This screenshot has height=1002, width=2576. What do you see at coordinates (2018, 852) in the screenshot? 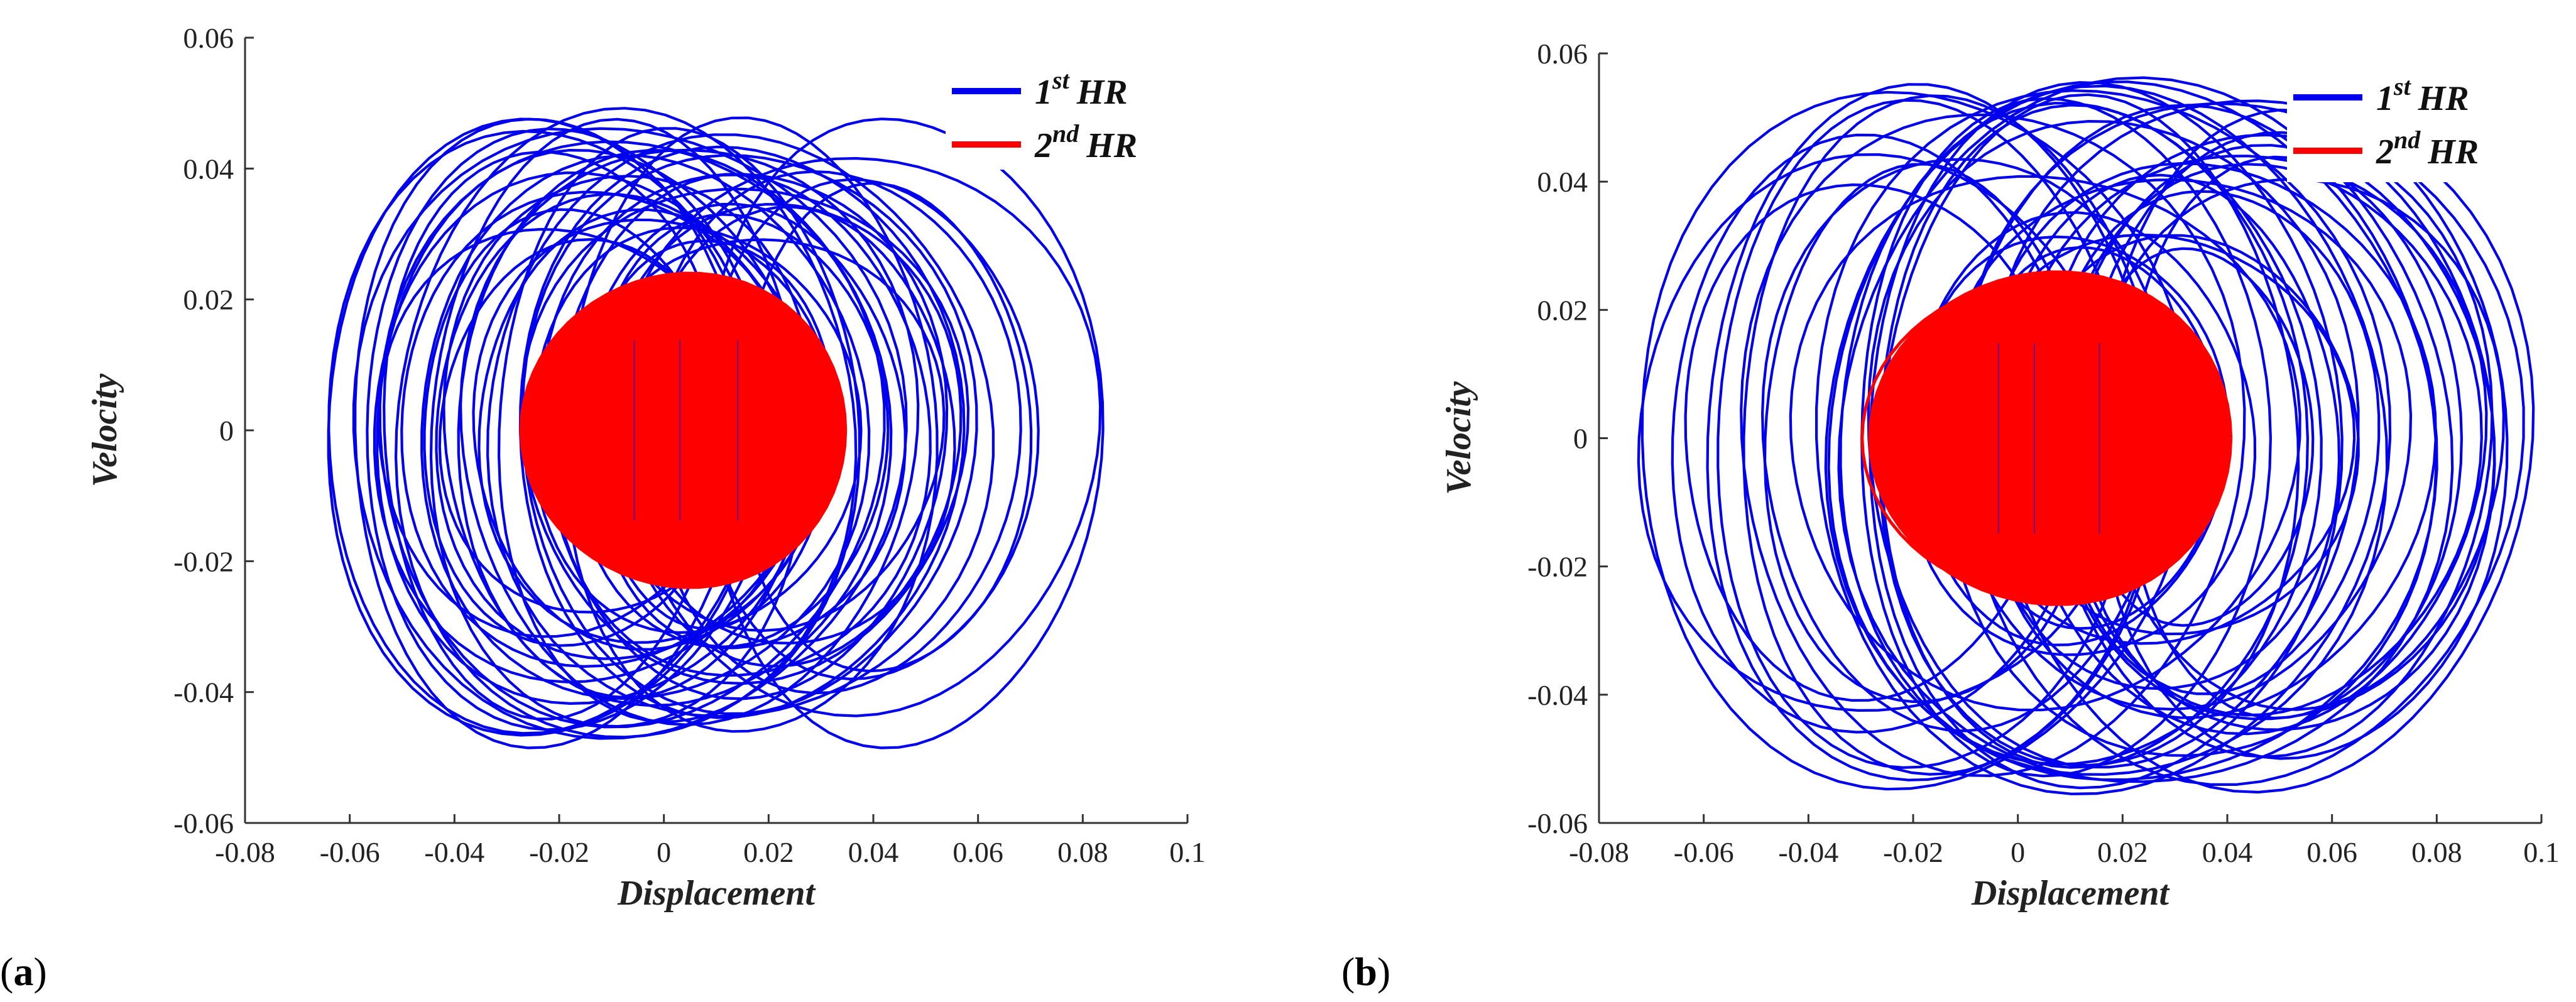
I see `x-tick-label: 0` at bounding box center [2018, 852].